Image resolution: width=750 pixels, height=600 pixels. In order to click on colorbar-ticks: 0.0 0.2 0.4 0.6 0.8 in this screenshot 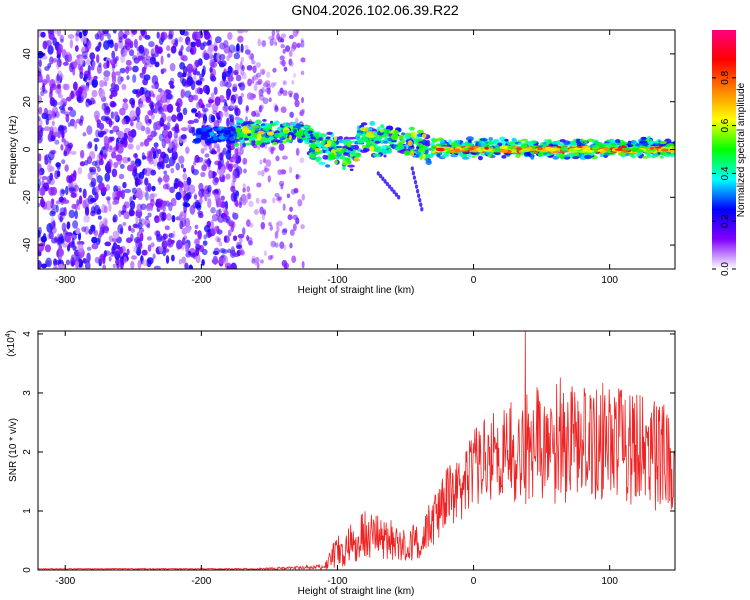, I will do `click(724, 173)`.